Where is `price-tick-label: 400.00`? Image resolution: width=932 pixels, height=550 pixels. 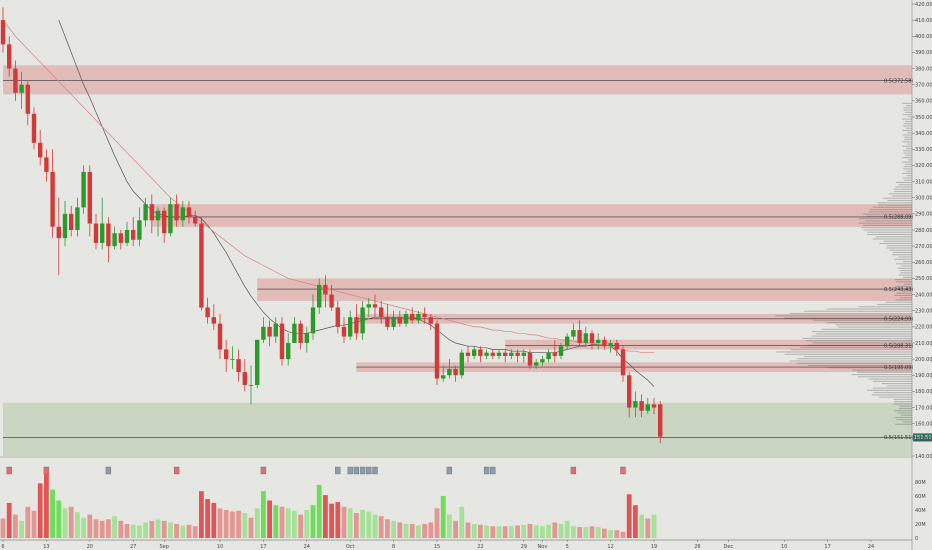 price-tick-label: 400.00 is located at coordinates (923, 37).